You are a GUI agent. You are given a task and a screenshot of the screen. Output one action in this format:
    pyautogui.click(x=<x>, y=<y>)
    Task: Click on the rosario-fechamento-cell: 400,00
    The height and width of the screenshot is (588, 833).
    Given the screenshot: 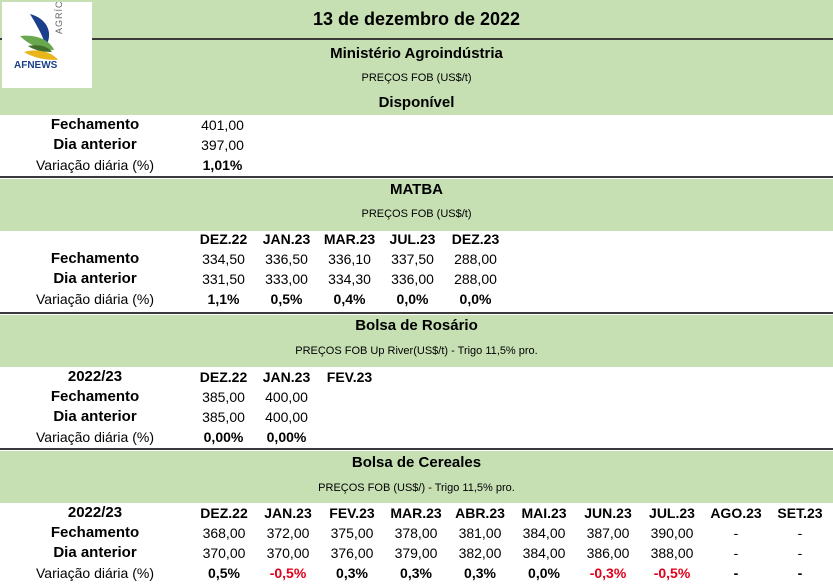 What is the action you would take?
    pyautogui.click(x=286, y=397)
    